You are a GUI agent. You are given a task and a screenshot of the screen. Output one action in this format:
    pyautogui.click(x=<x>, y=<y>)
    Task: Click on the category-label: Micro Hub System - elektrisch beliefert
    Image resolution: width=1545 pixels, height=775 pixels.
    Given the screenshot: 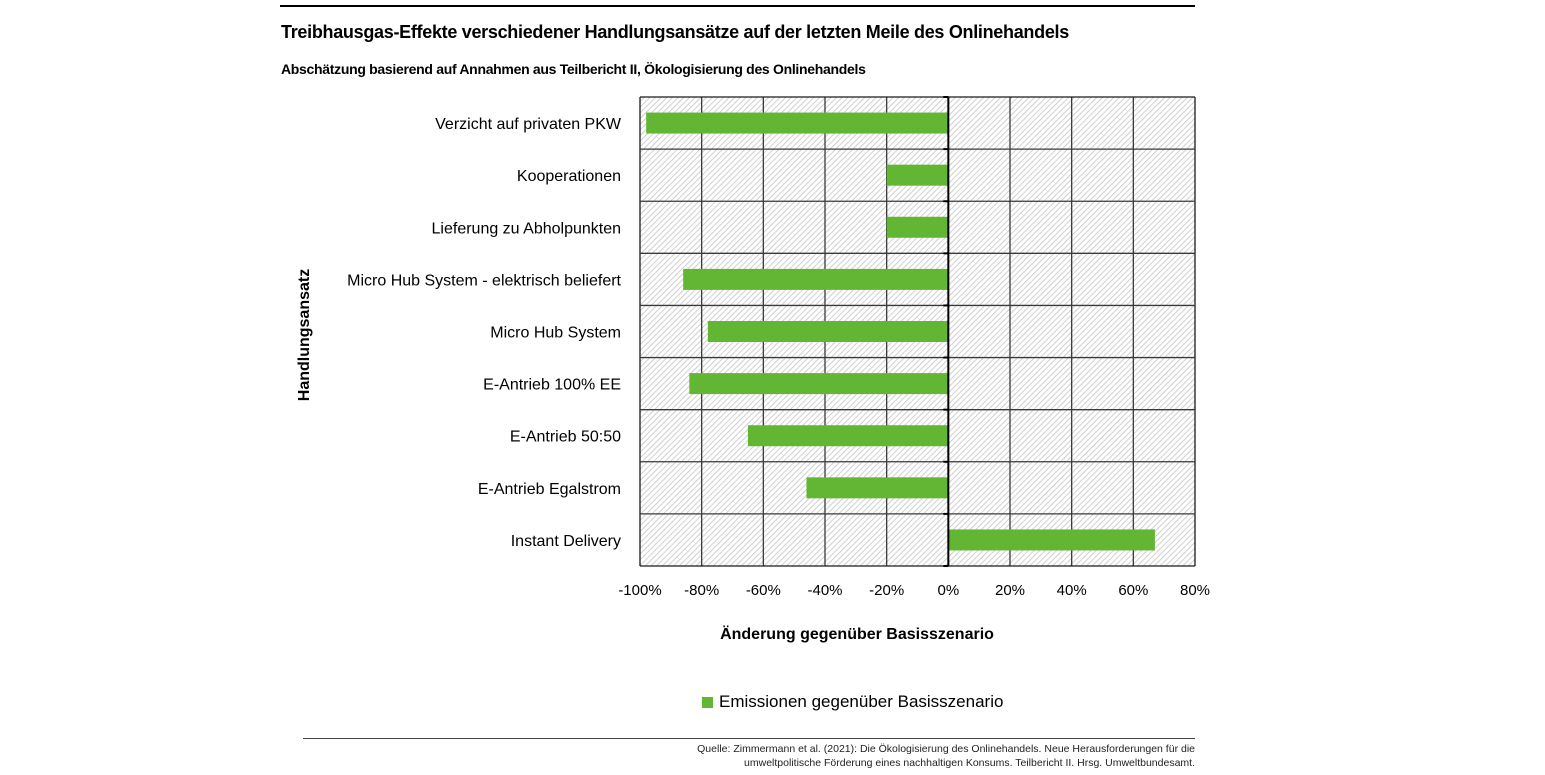 What is the action you would take?
    pyautogui.click(x=484, y=280)
    